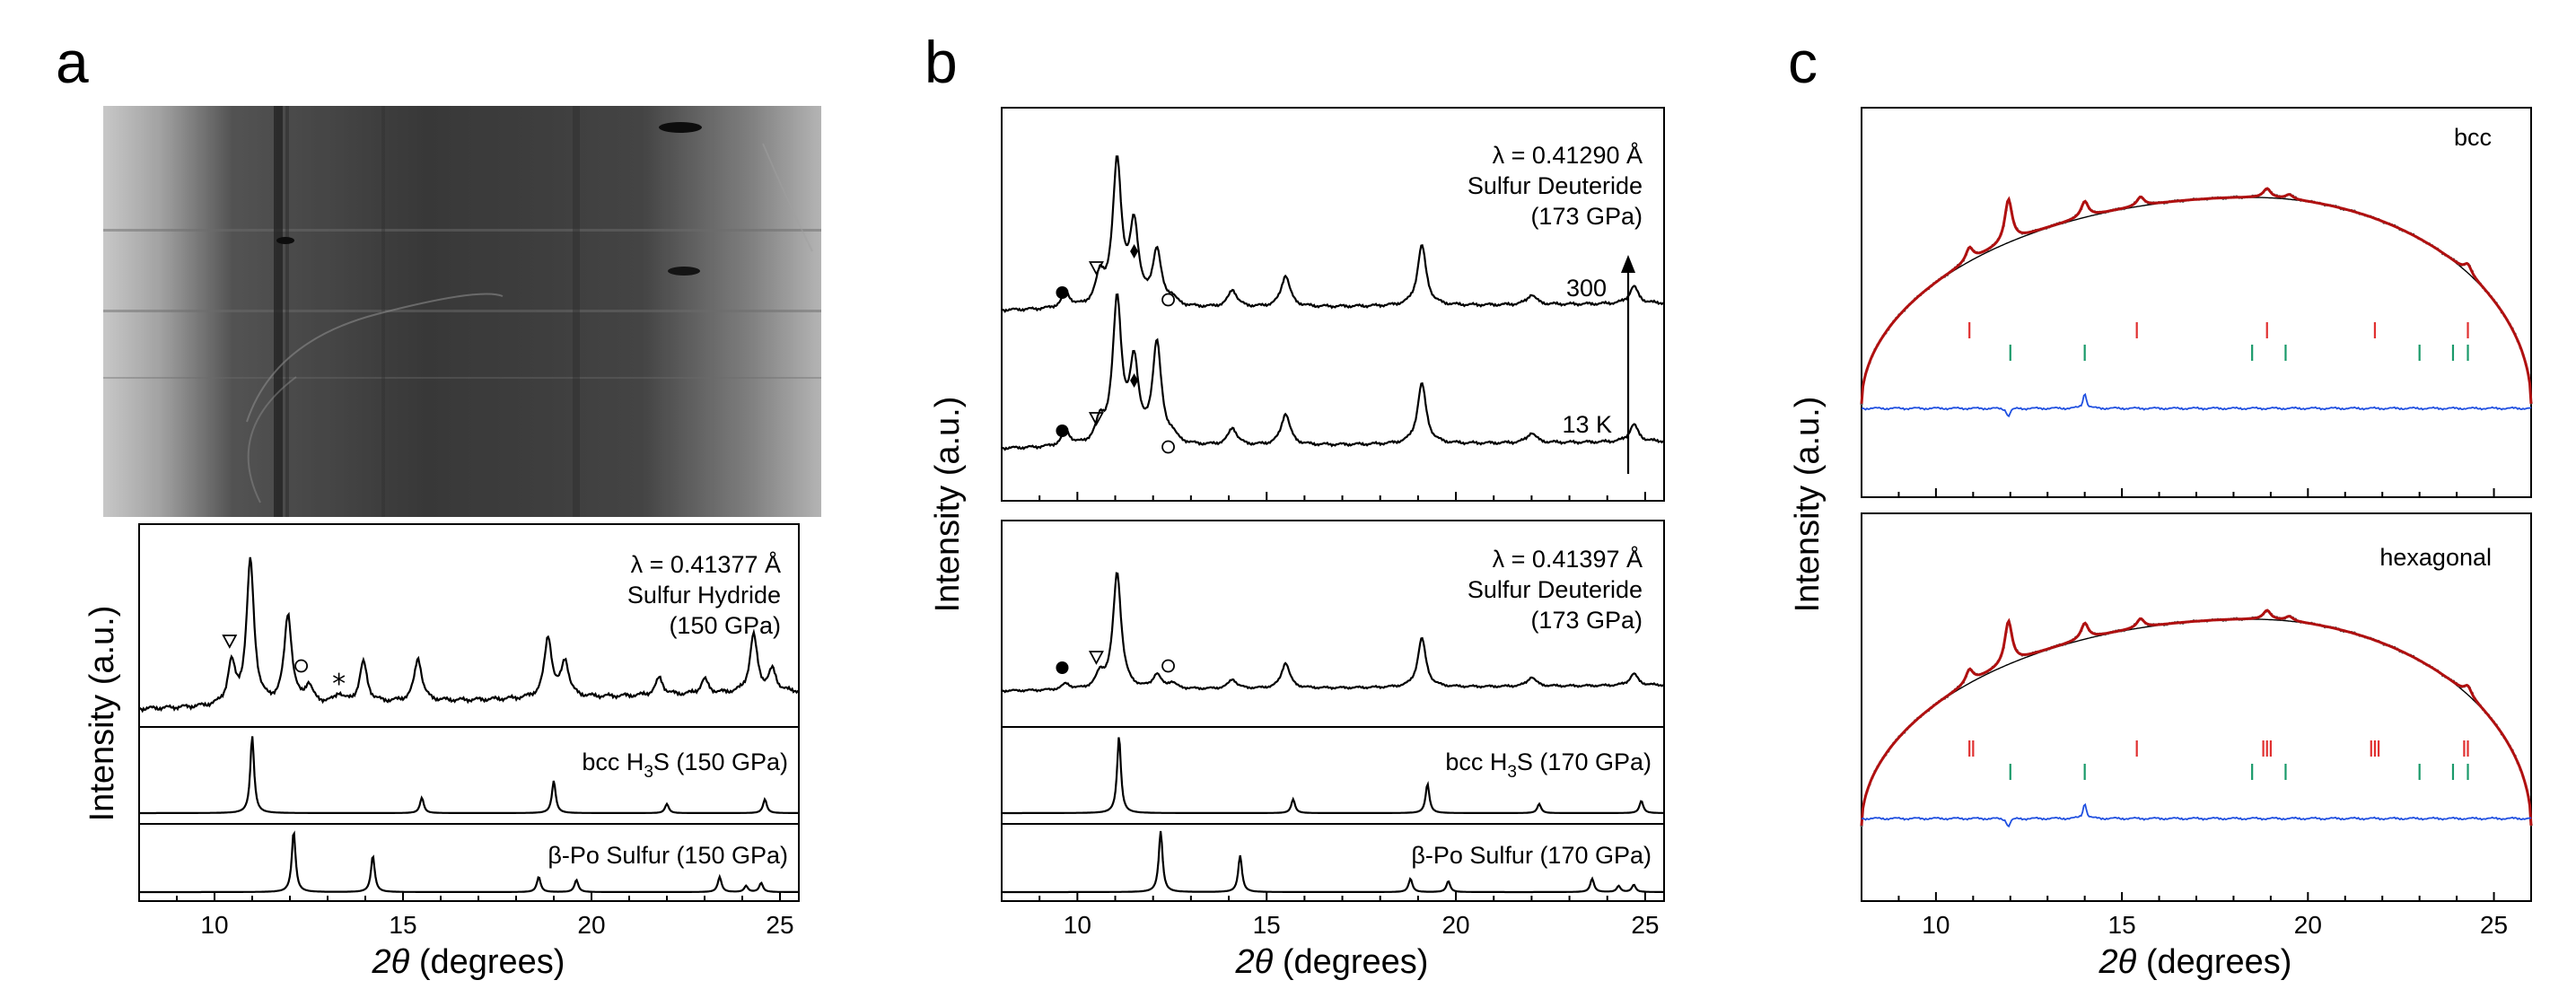  I want to click on wavelength-b-bottom: λ = 0.41397 Å, so click(1568, 559).